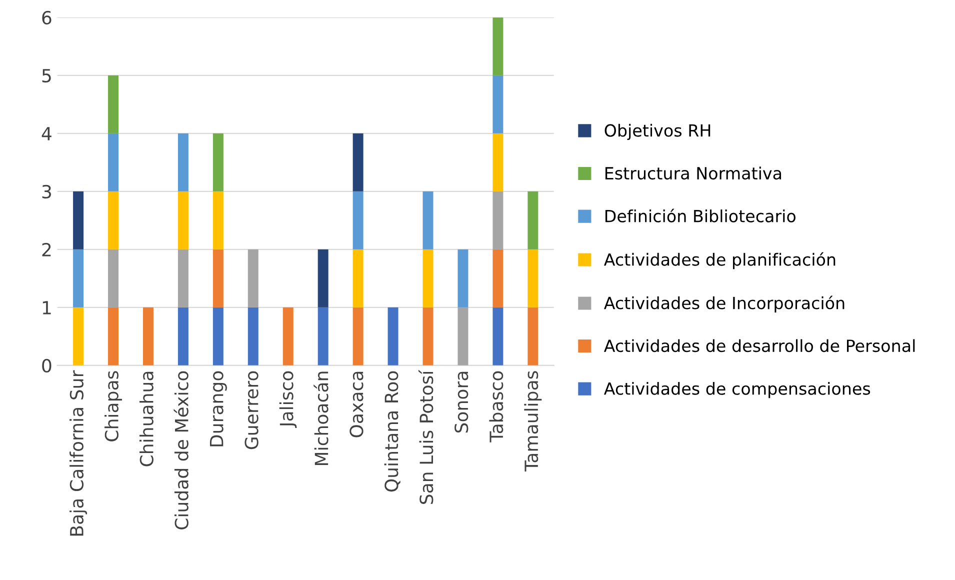 The height and width of the screenshot is (580, 955). Describe the element at coordinates (181, 450) in the screenshot. I see `x-tick-label: Ciudad de México` at that location.